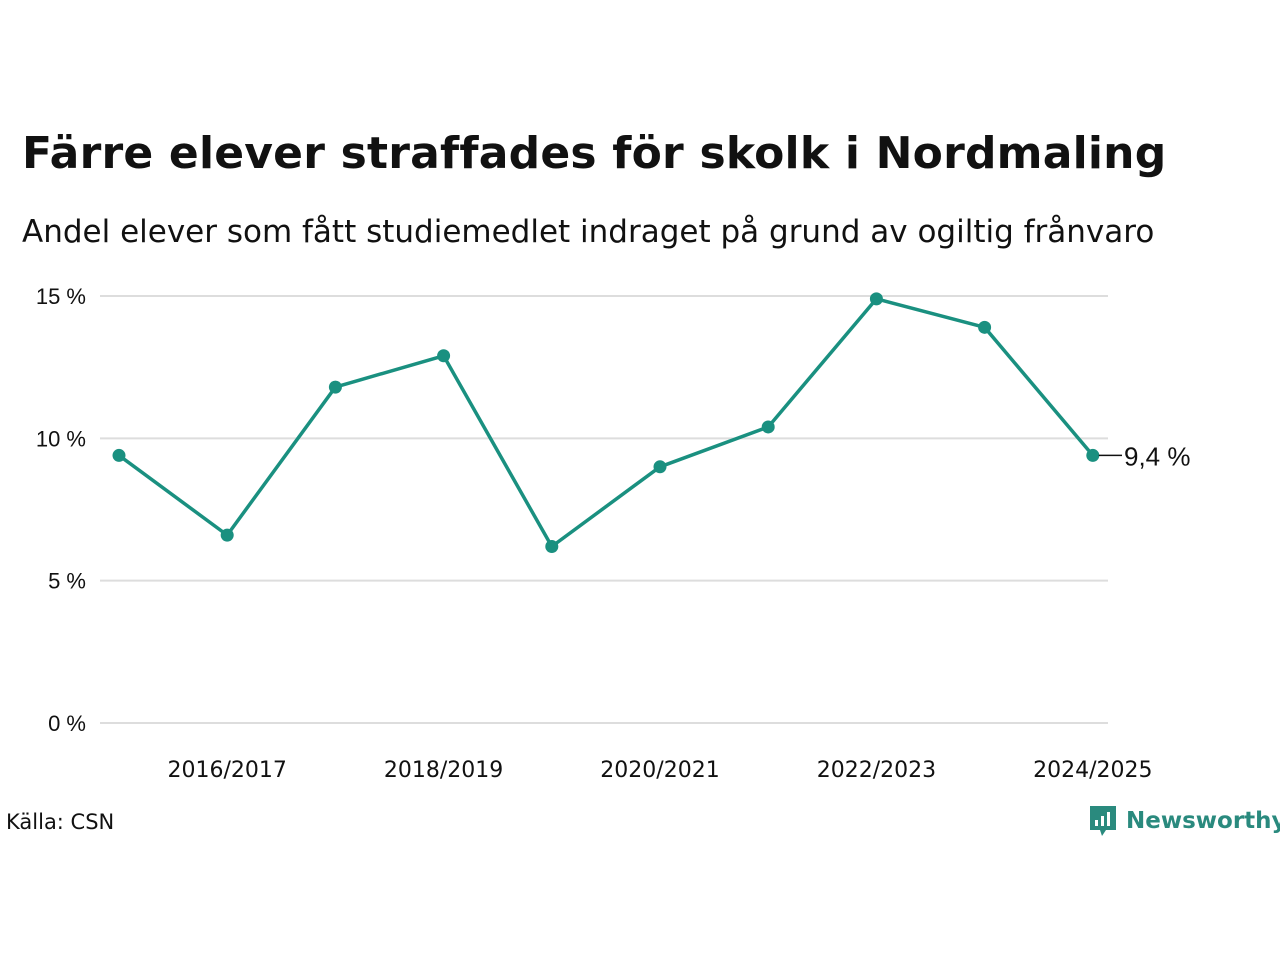  I want to click on source-note: Källa: CSN, so click(60, 822).